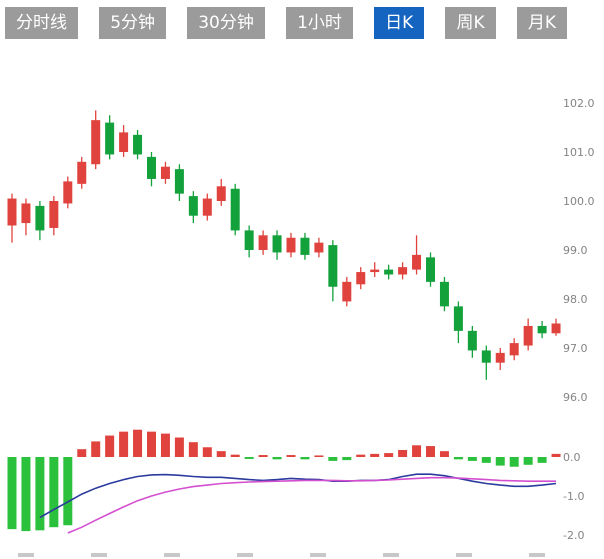 The image size is (604, 559). What do you see at coordinates (281, 555) in the screenshot?
I see `x-axis` at bounding box center [281, 555].